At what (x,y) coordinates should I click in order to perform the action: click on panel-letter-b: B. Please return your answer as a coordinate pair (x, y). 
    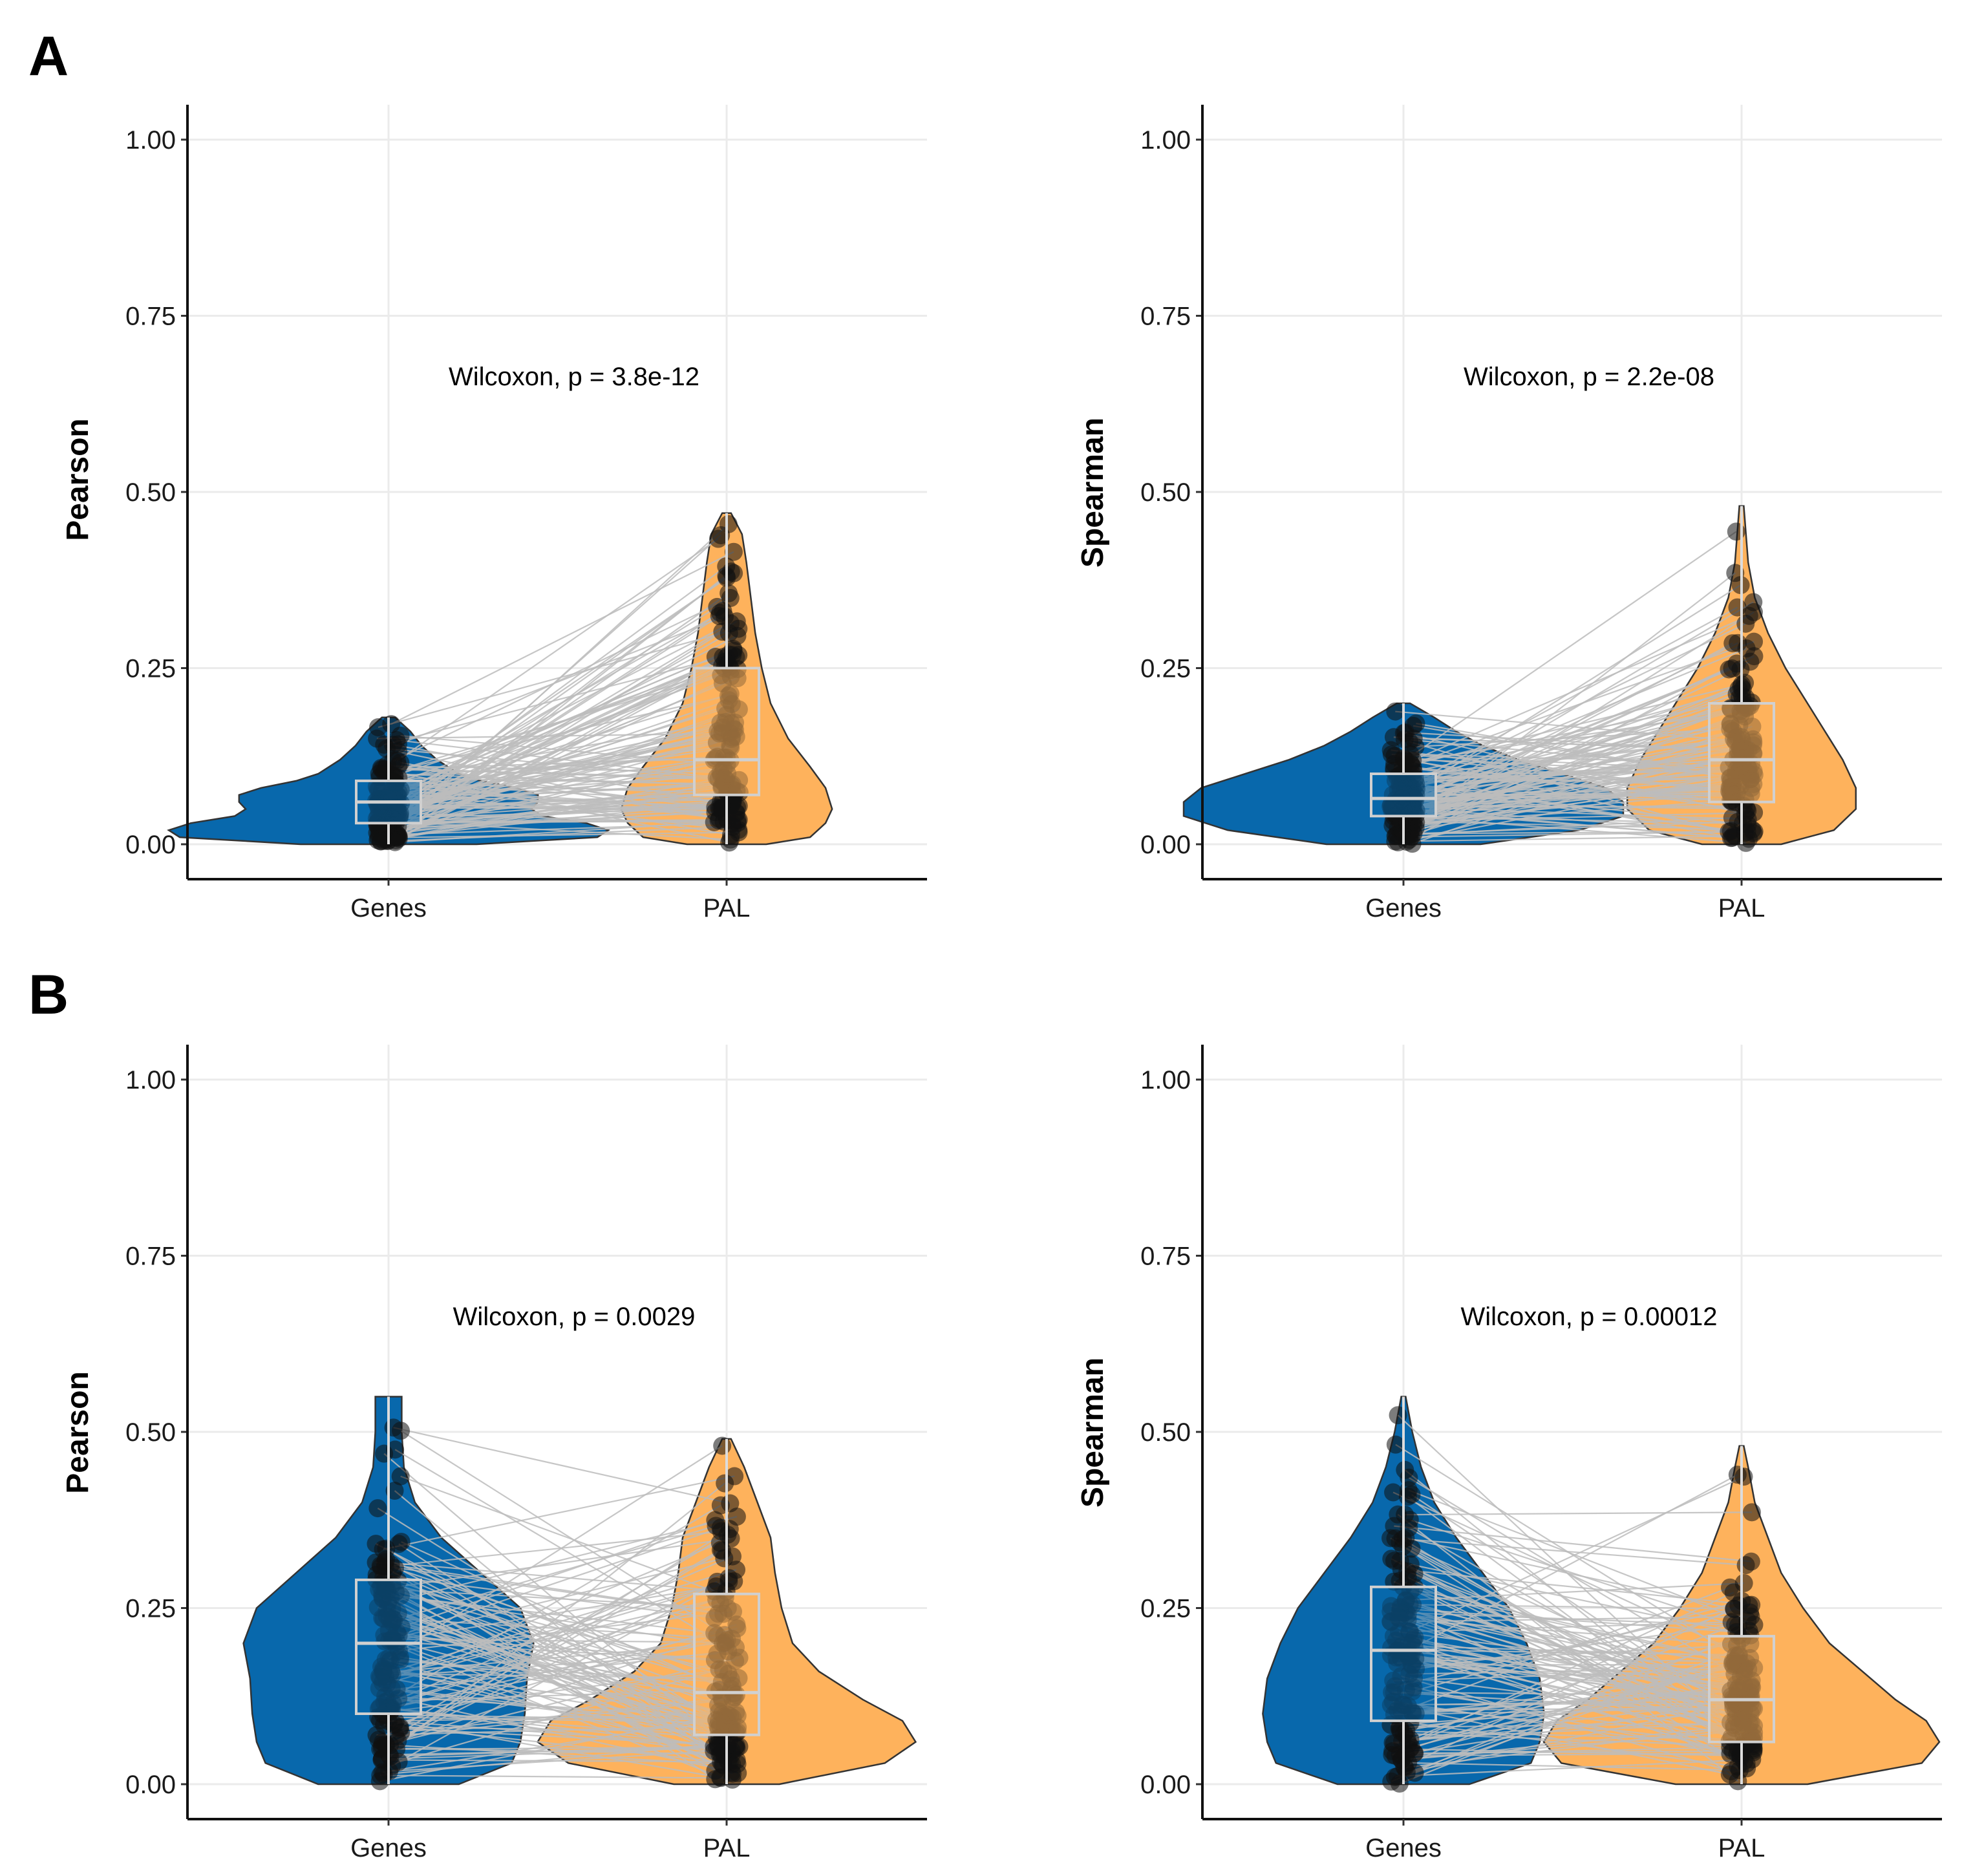
    Looking at the image, I should click on (48, 995).